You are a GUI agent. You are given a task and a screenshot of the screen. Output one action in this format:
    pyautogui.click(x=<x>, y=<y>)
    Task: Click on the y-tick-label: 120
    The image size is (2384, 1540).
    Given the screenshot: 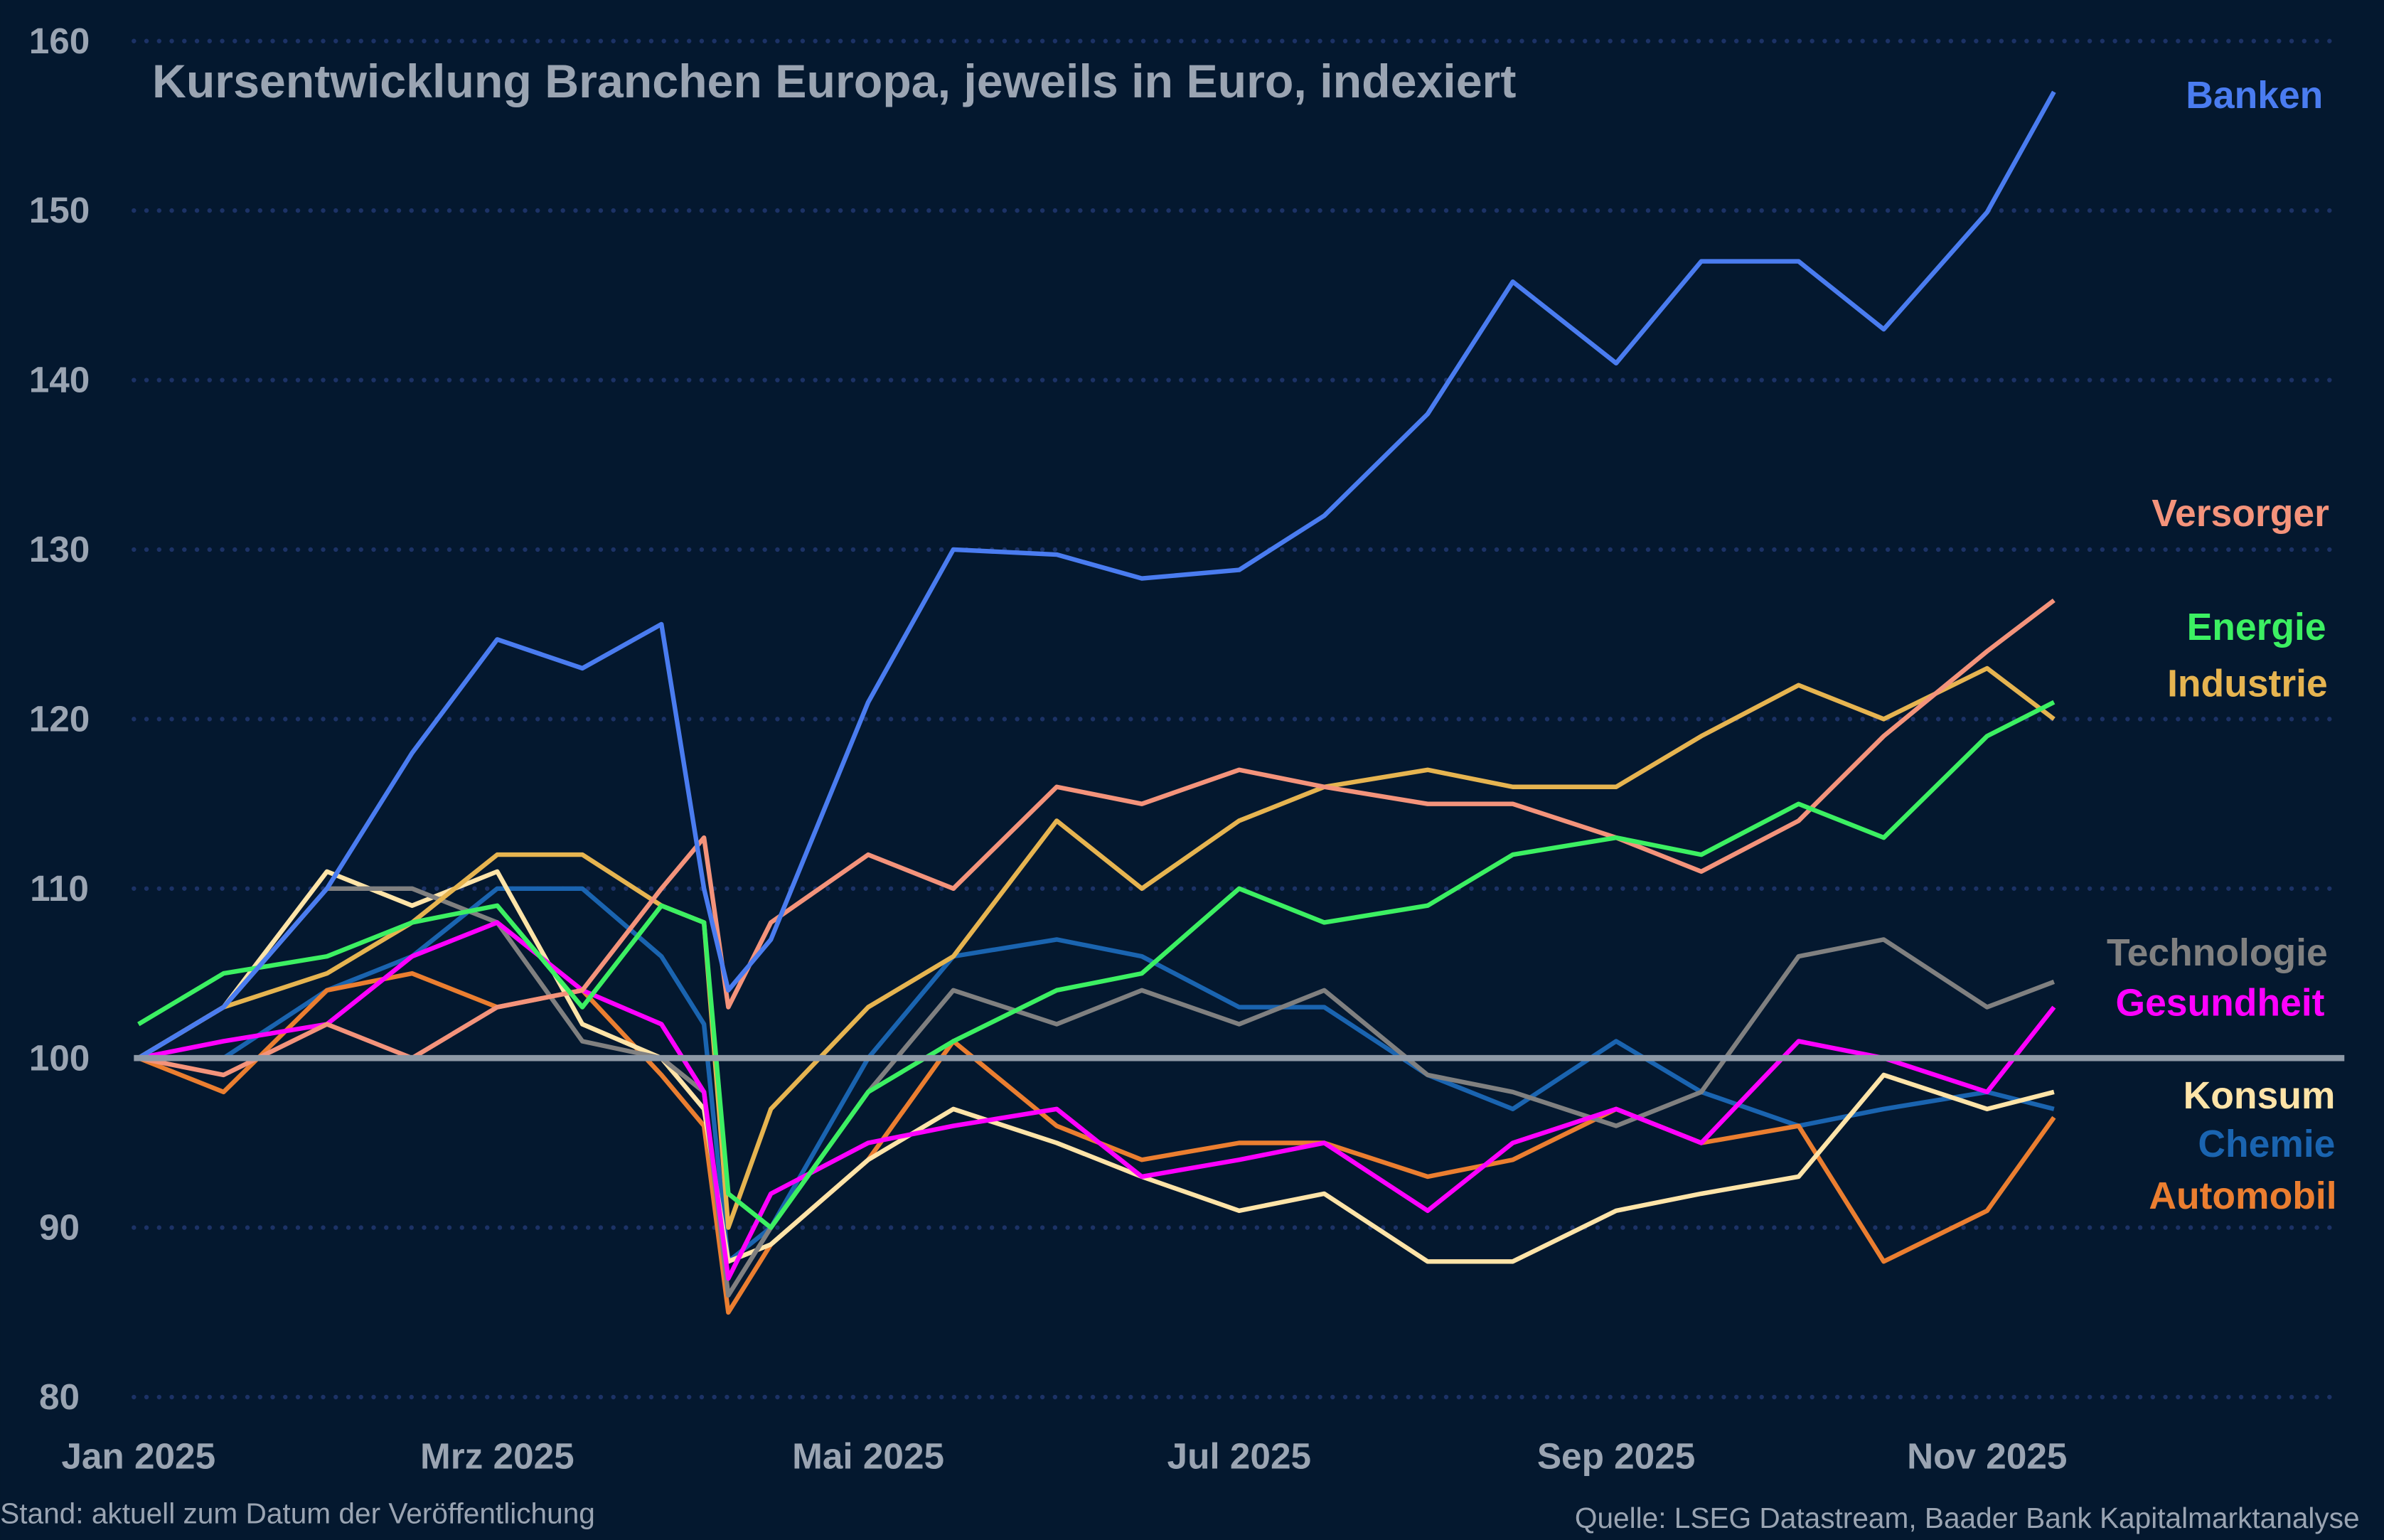 What is the action you would take?
    pyautogui.click(x=59, y=718)
    